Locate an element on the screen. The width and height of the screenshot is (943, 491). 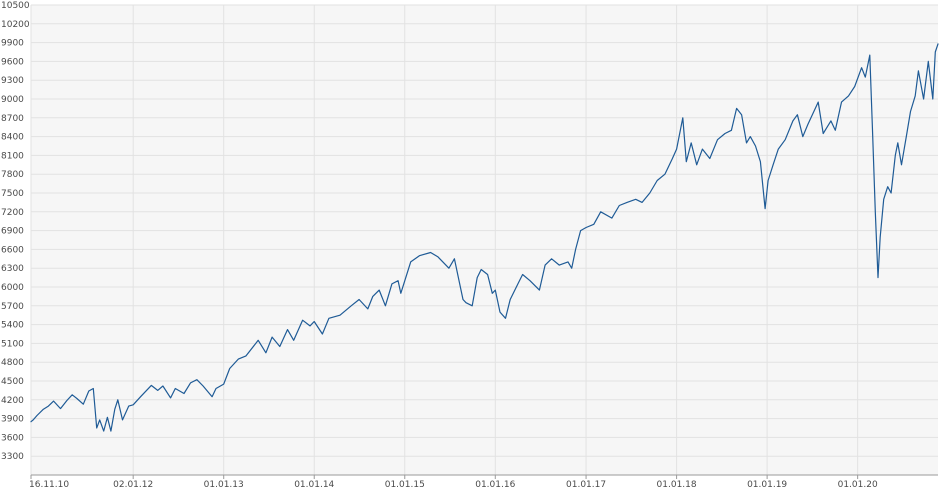
y-tick-label: 8100 is located at coordinates (12, 156).